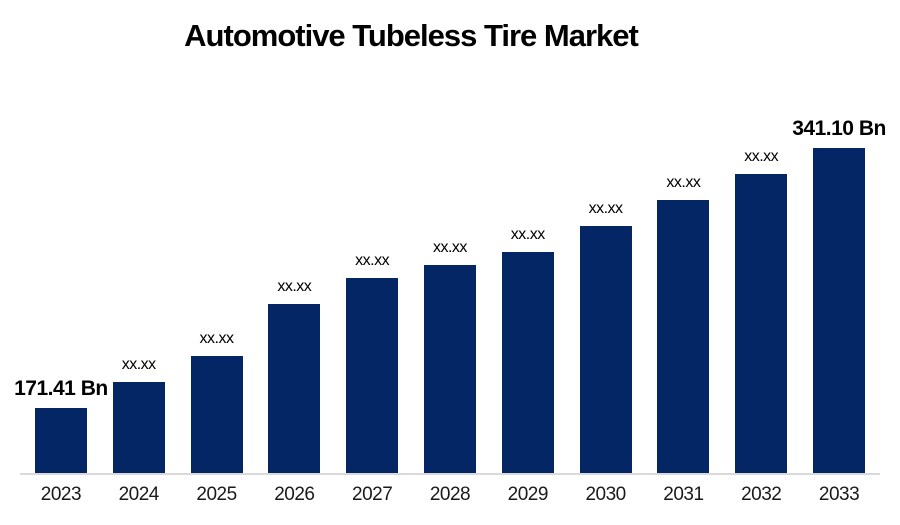  I want to click on chart-title-wrap: Automotive Tubeless Tire Market, so click(411, 36).